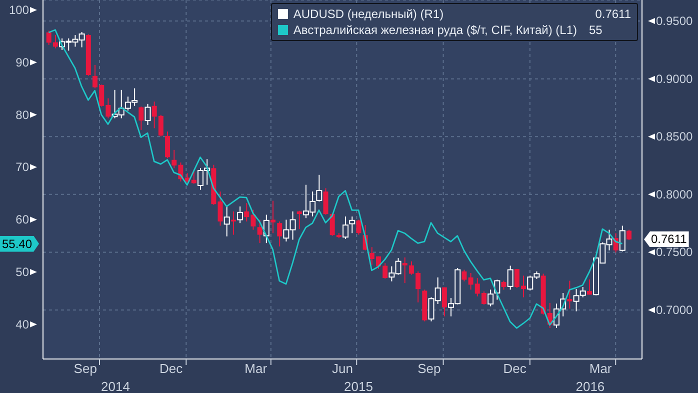  Describe the element at coordinates (675, 252) in the screenshot. I see `y2-tick-label: 0.7500` at that location.